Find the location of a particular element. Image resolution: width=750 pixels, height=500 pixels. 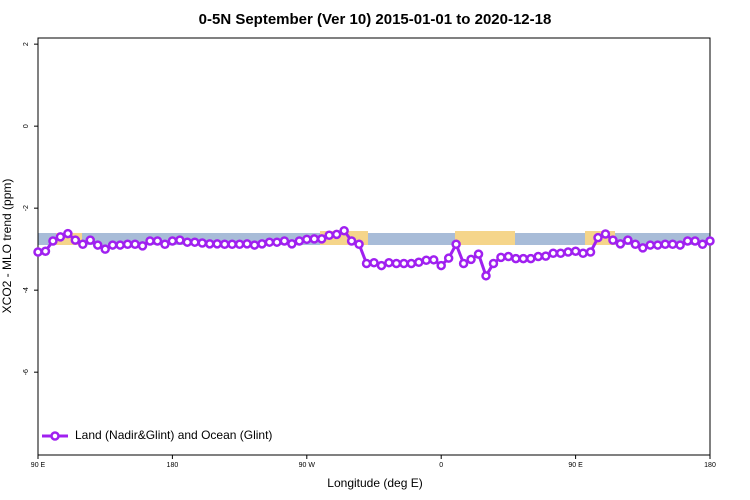

land-band is located at coordinates (485, 238).